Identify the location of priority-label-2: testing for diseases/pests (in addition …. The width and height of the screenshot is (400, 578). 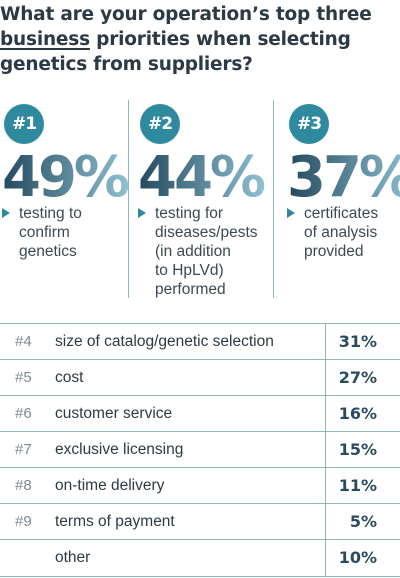
(198, 251).